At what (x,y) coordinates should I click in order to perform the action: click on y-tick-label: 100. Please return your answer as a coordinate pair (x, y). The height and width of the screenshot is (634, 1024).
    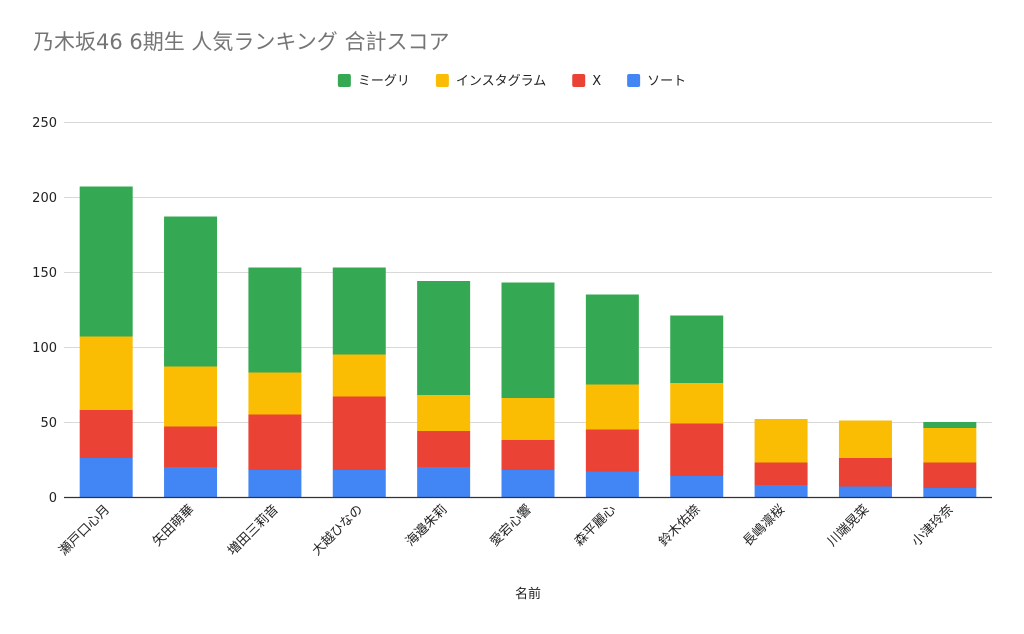
    Looking at the image, I should click on (44, 348).